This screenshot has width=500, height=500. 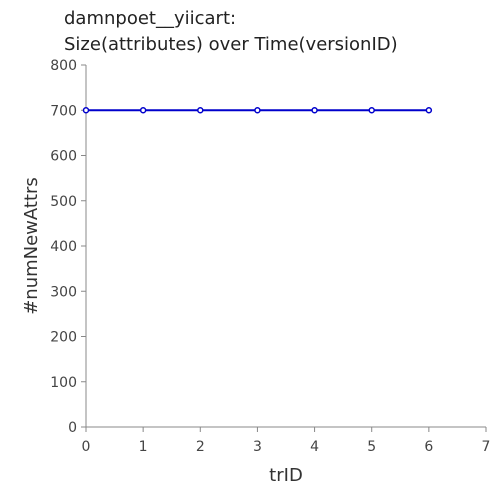 I want to click on chart-title-line-2: Size(attributes) over Time(versionID), so click(x=231, y=44).